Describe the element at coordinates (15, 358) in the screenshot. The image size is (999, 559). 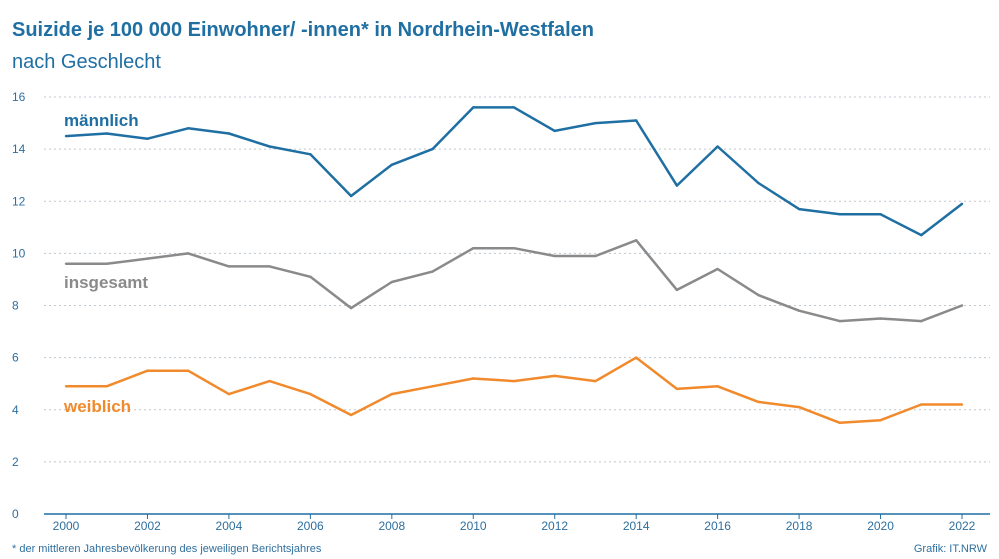
I see `y-tick-label: 6` at that location.